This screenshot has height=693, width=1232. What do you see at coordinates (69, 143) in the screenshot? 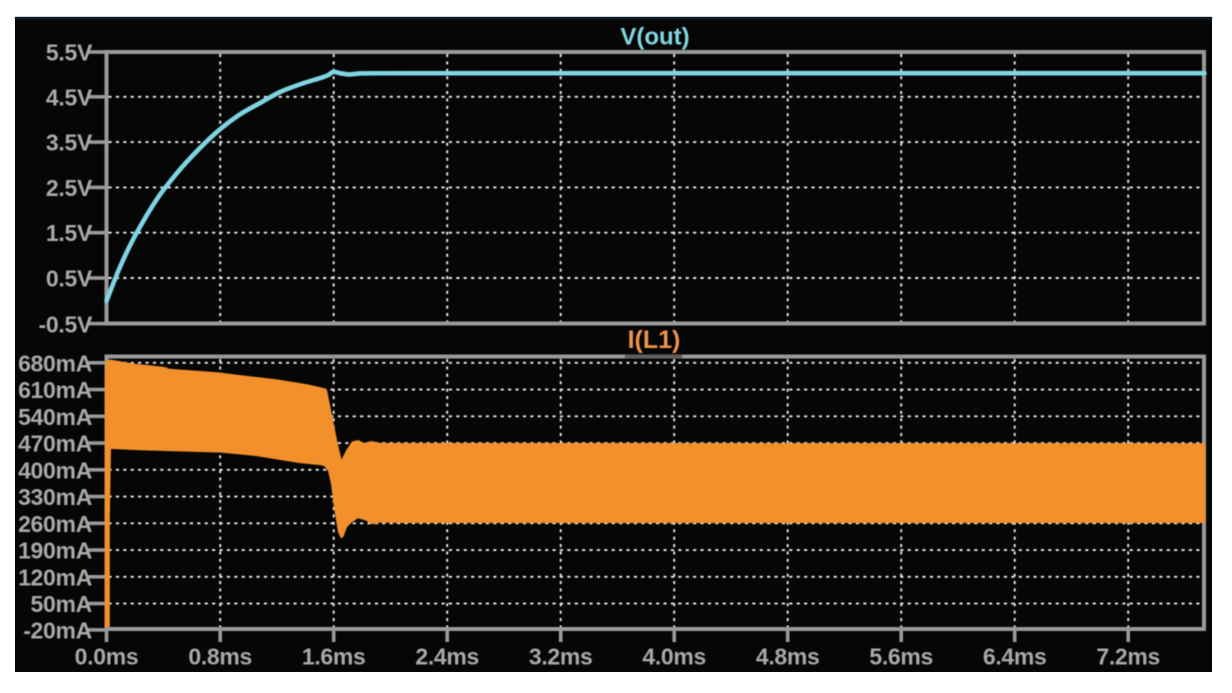
I see `svg-text: 3.5V` at bounding box center [69, 143].